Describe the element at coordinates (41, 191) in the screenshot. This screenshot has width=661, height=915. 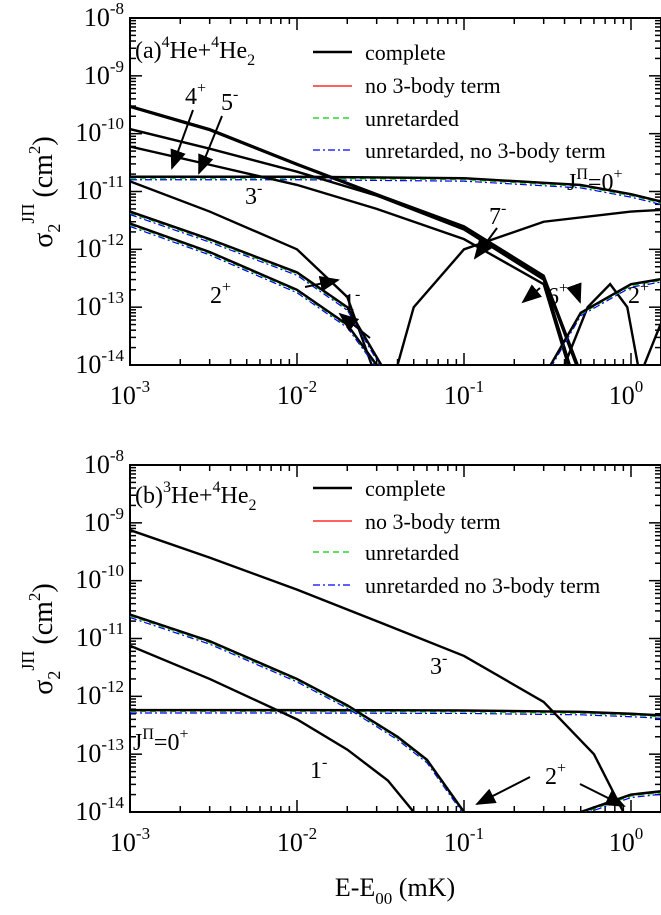
I see `y-axis-label-a: σ2JΠ(cm2)` at that location.